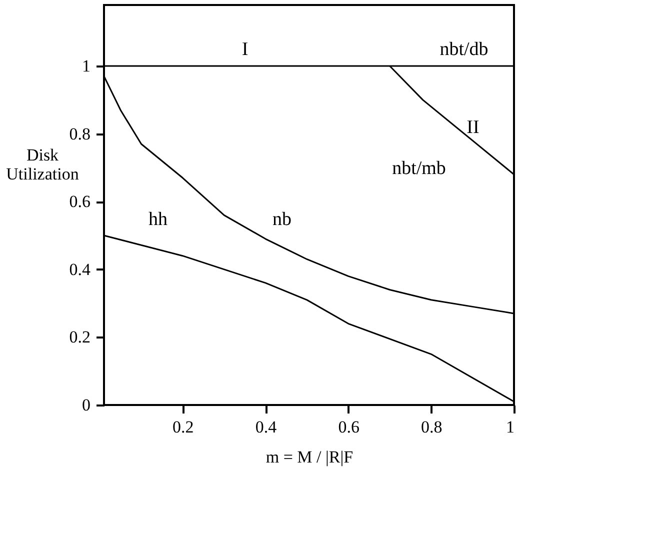  What do you see at coordinates (464, 49) in the screenshot?
I see `annotation: nbt/db` at bounding box center [464, 49].